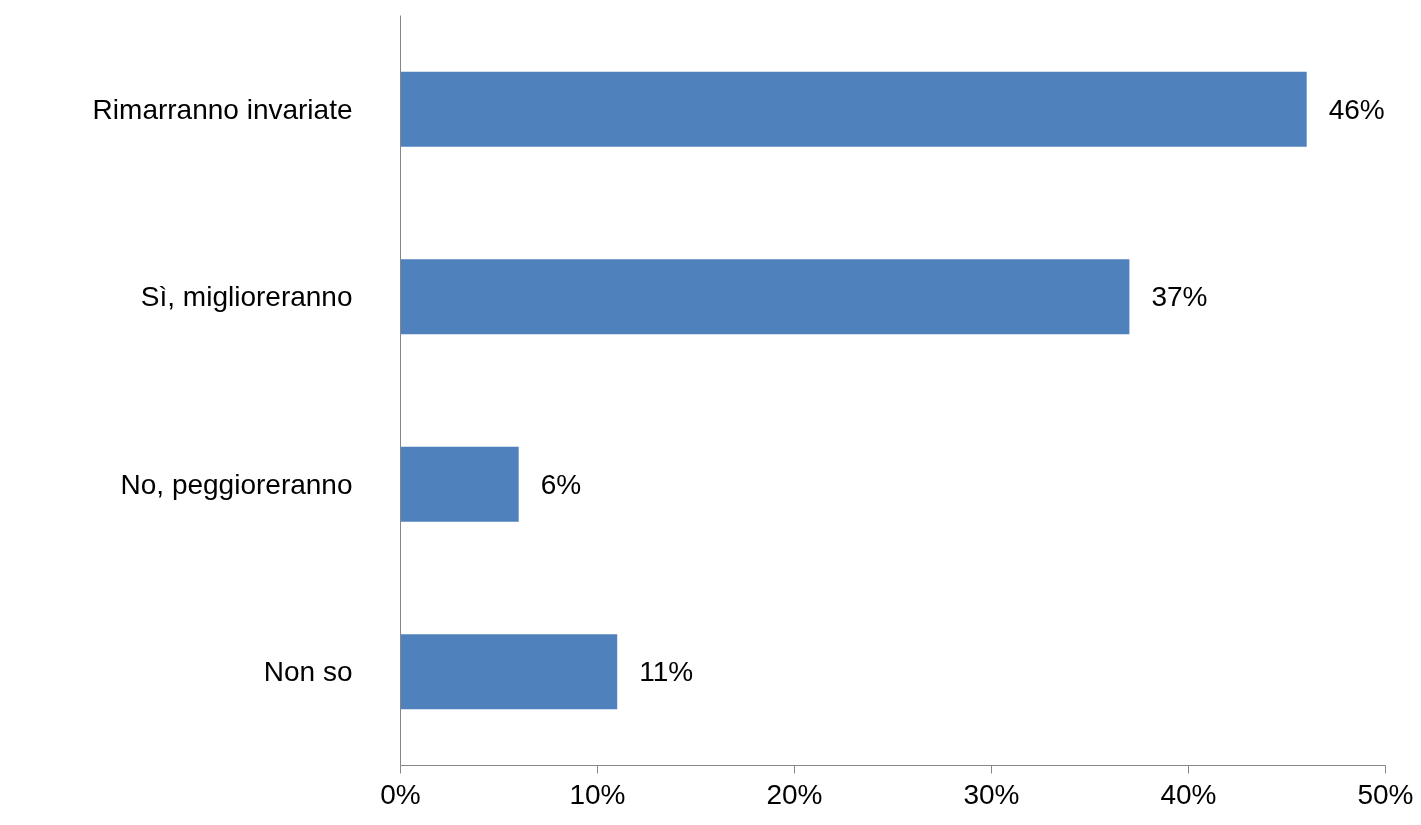 This screenshot has height=825, width=1421. Describe the element at coordinates (308, 672) in the screenshot. I see `y-tick-label: Non so` at that location.